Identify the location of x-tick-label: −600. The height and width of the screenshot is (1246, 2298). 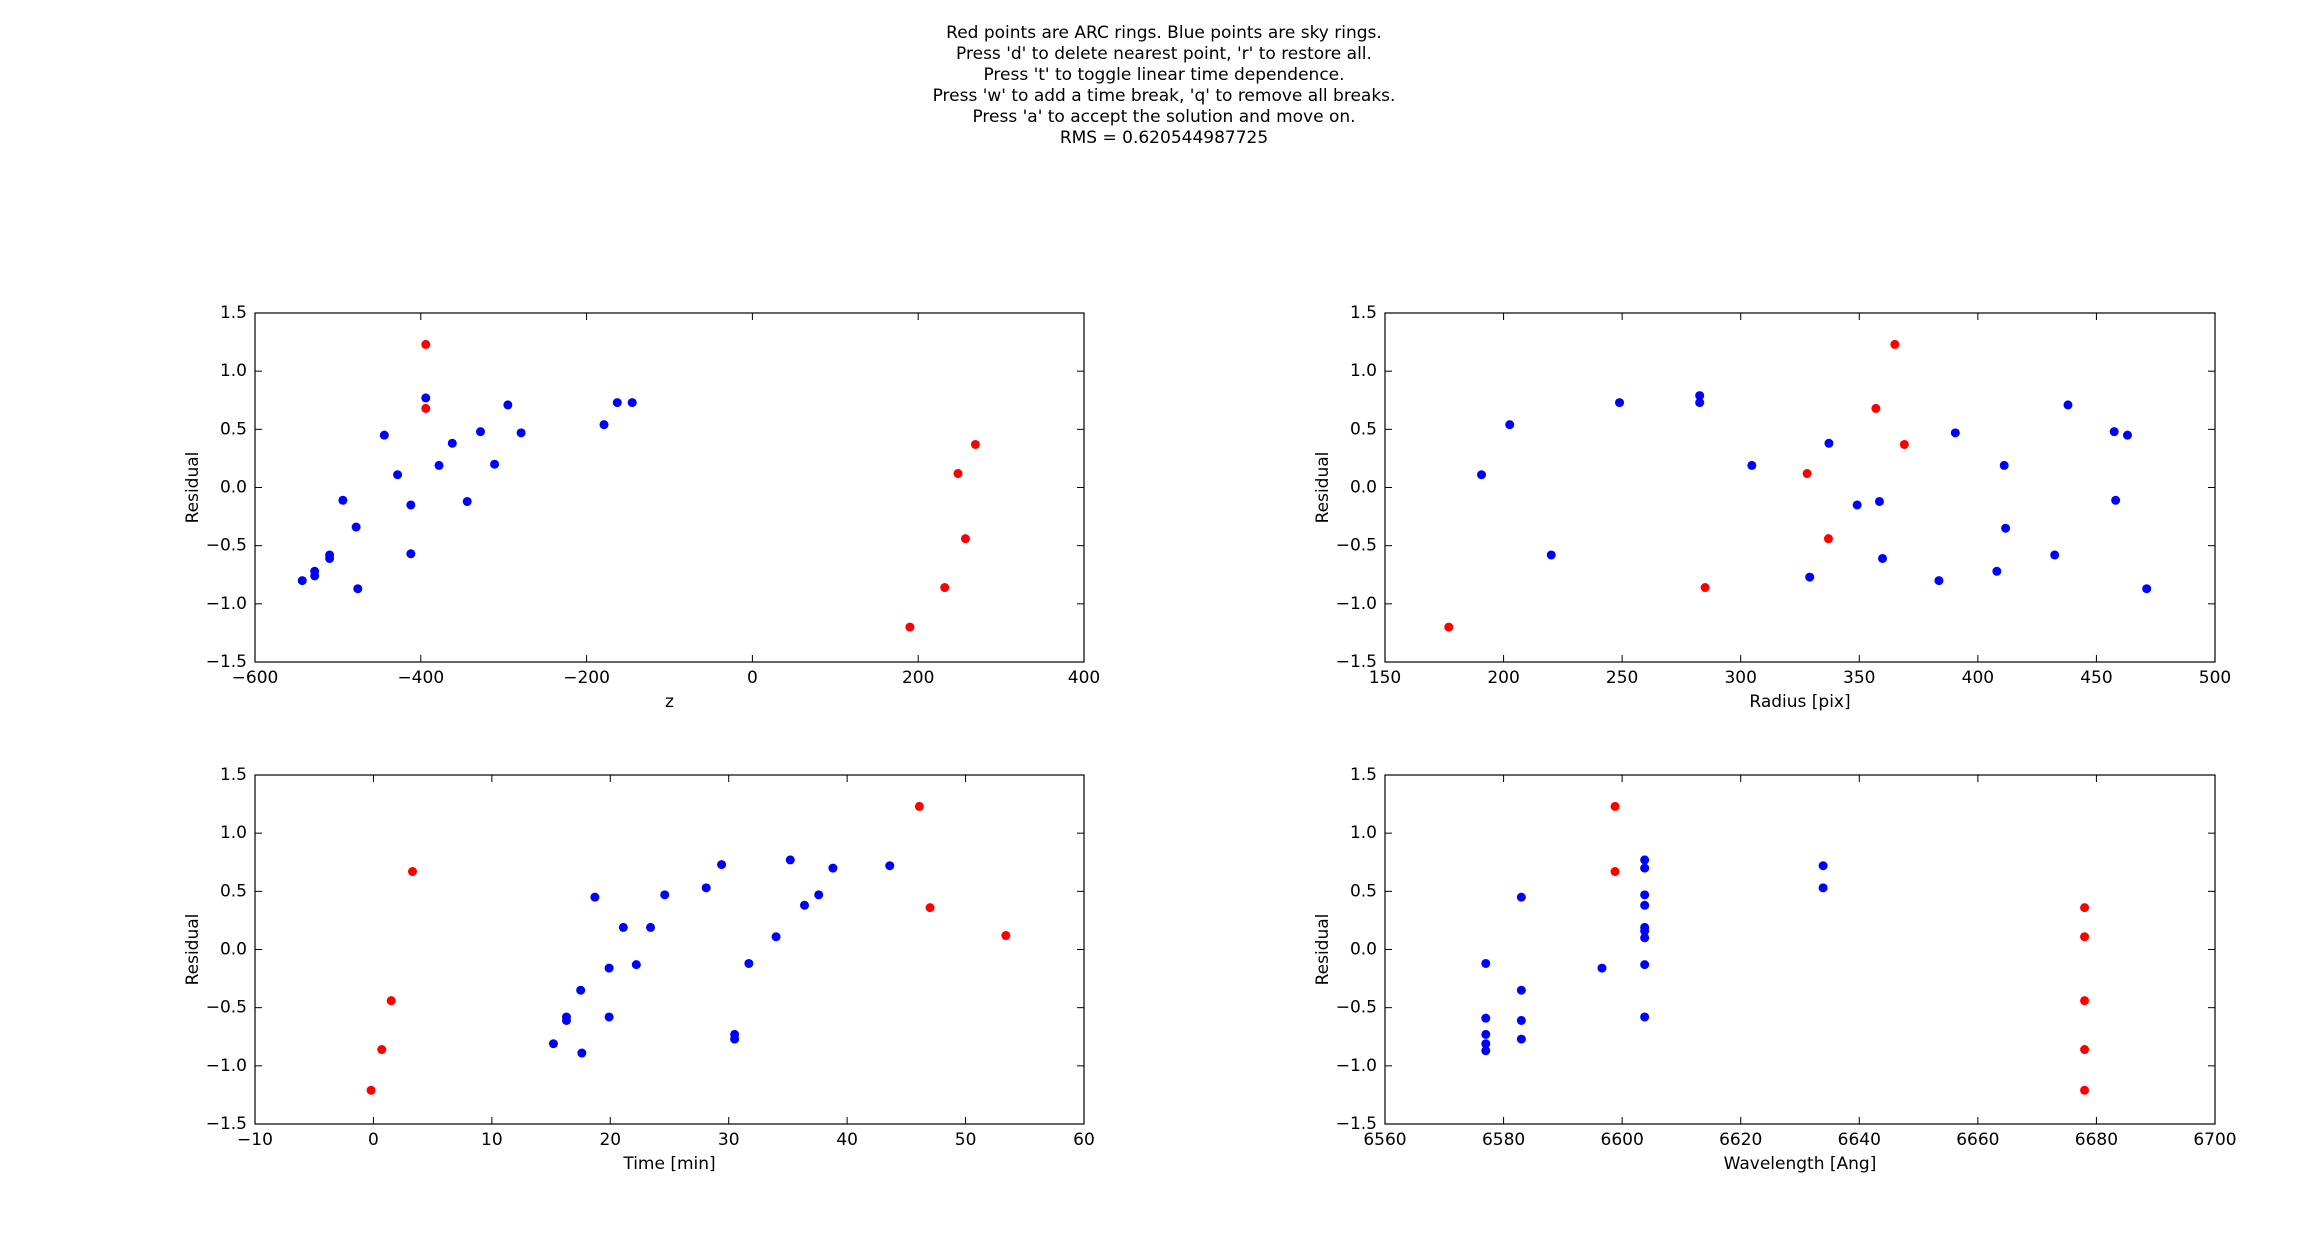
(255, 678).